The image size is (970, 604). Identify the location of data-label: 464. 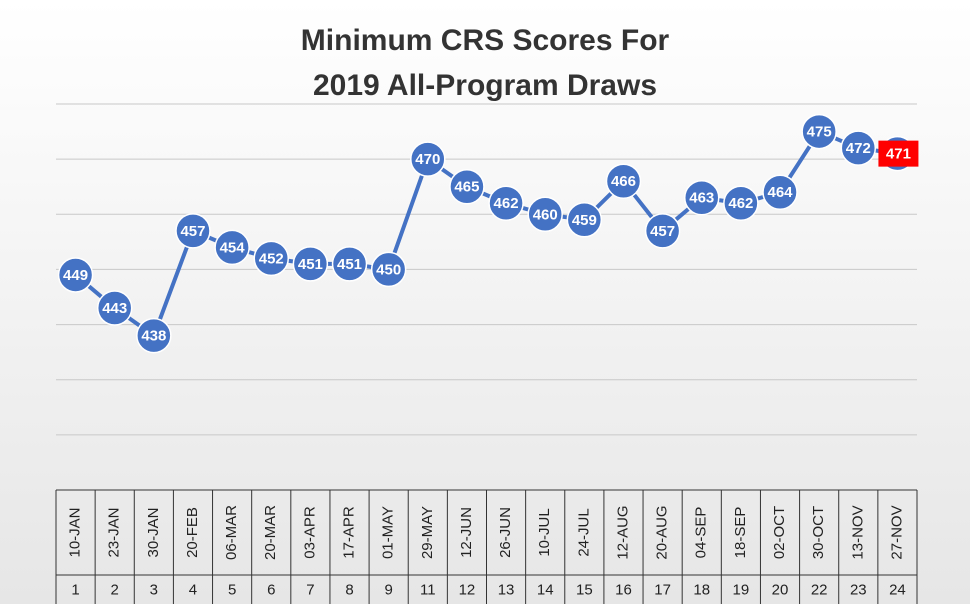
(781, 192).